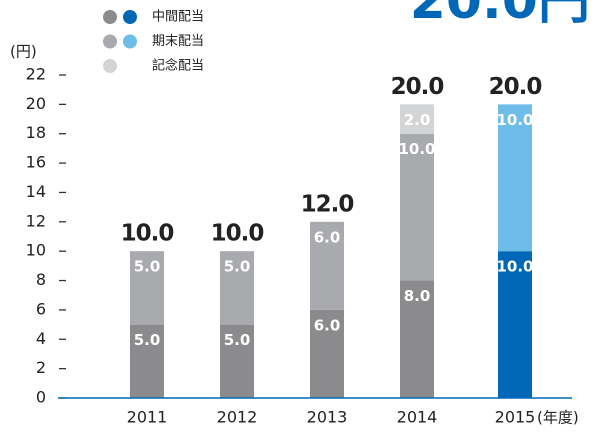 The height and width of the screenshot is (432, 592). I want to click on legend-label: 中間配当, so click(178, 17).